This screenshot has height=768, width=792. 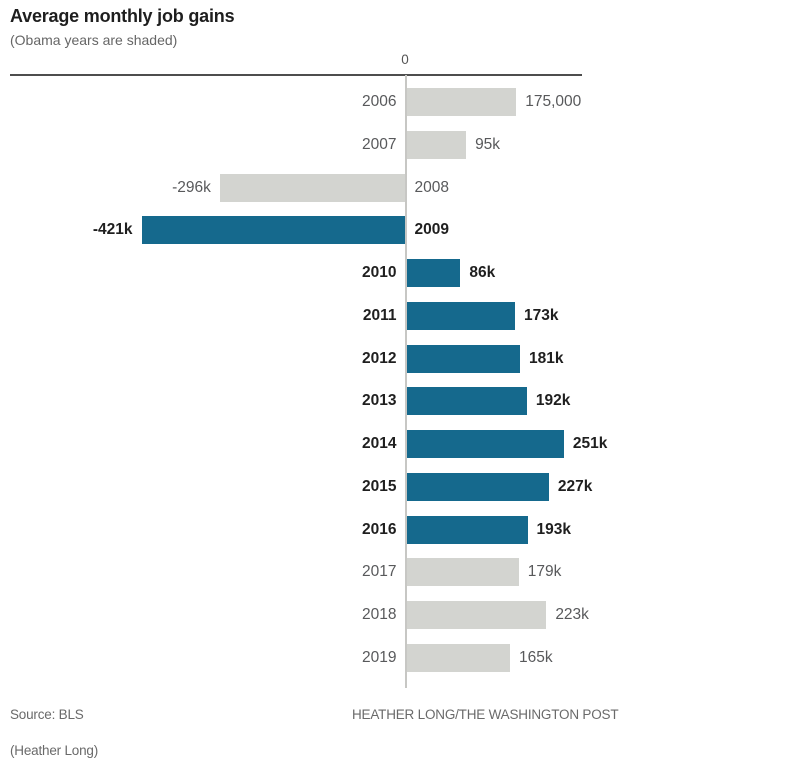 What do you see at coordinates (546, 358) in the screenshot?
I see `value-label-2012: 181k` at bounding box center [546, 358].